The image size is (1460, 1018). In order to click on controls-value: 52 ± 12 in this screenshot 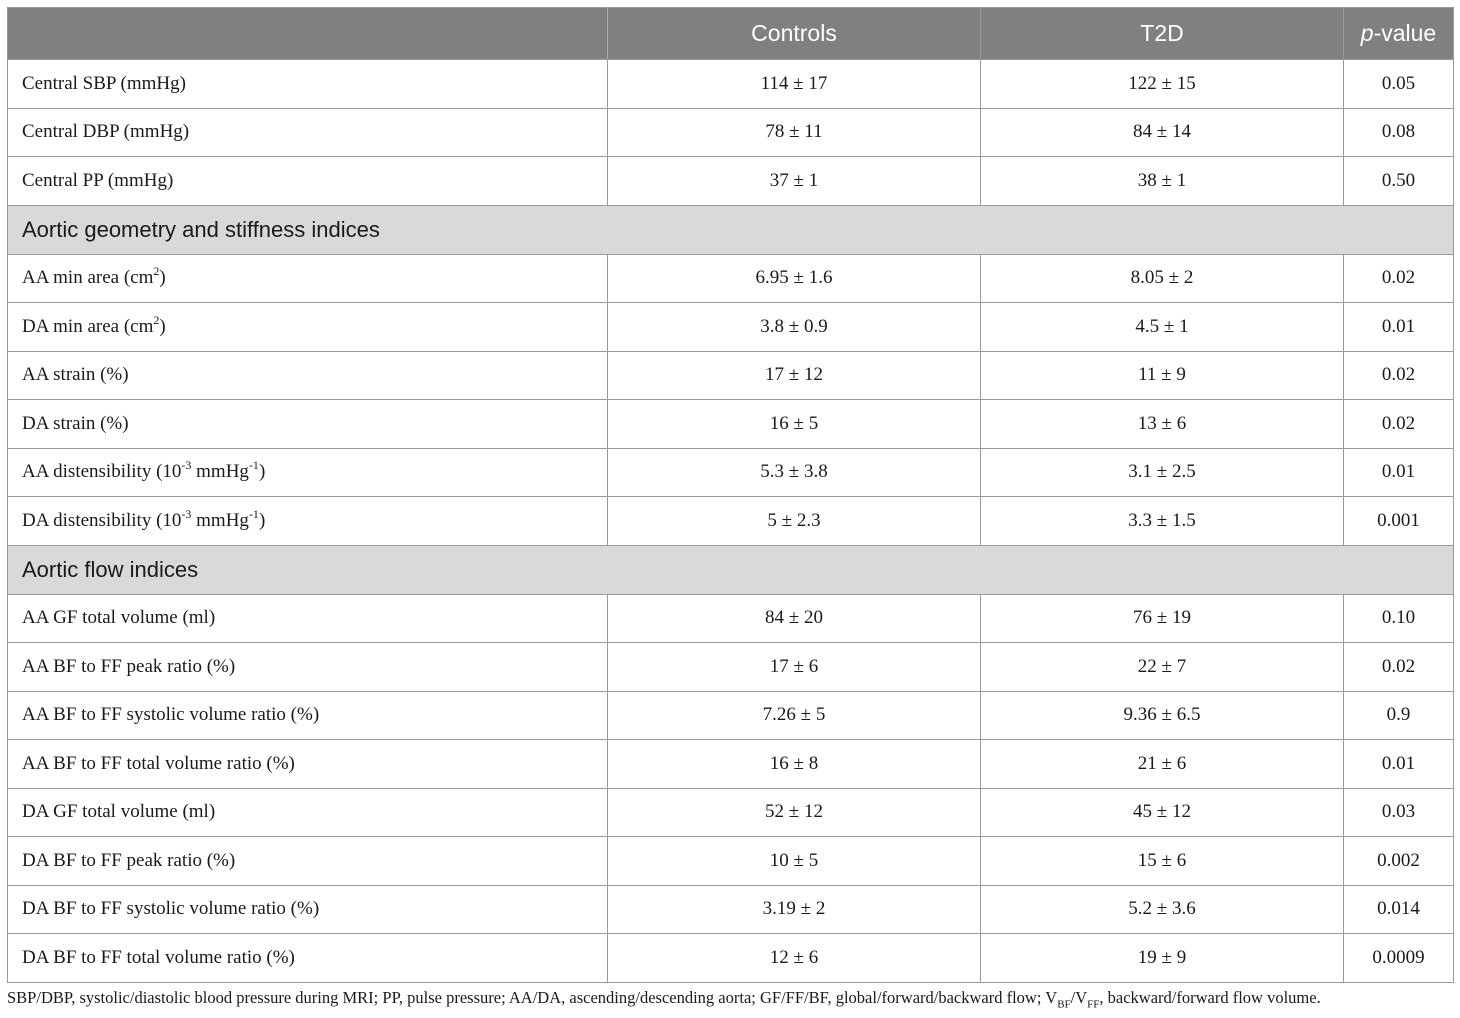, I will do `click(794, 812)`.